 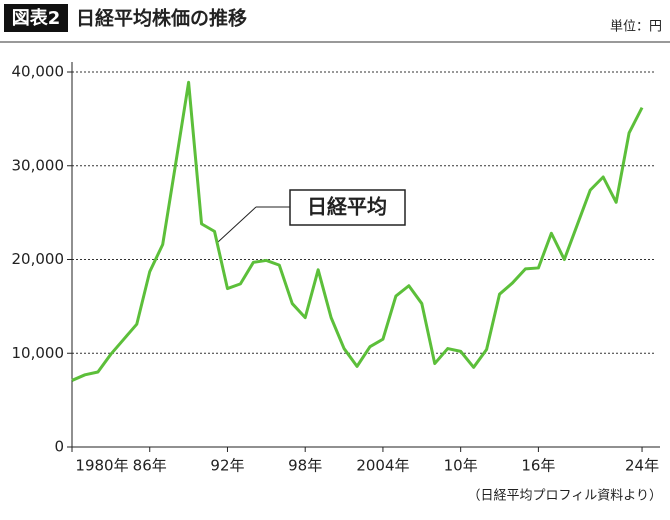 What do you see at coordinates (38, 165) in the screenshot?
I see `y-tick-label: 30,000` at bounding box center [38, 165].